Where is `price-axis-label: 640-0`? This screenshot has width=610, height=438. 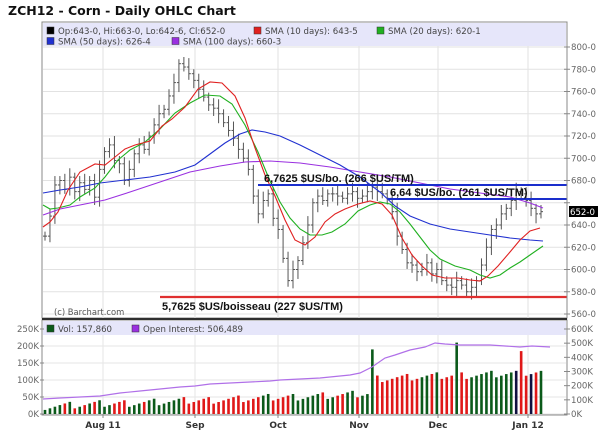
price-axis-label: 640-0 is located at coordinates (583, 226).